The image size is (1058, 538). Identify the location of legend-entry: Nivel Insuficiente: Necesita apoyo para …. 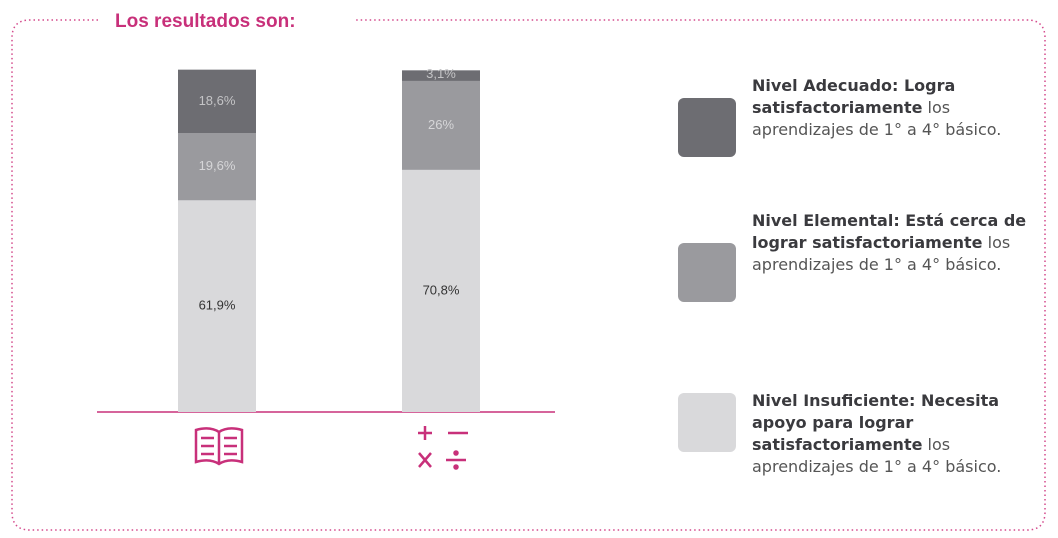
(897, 434).